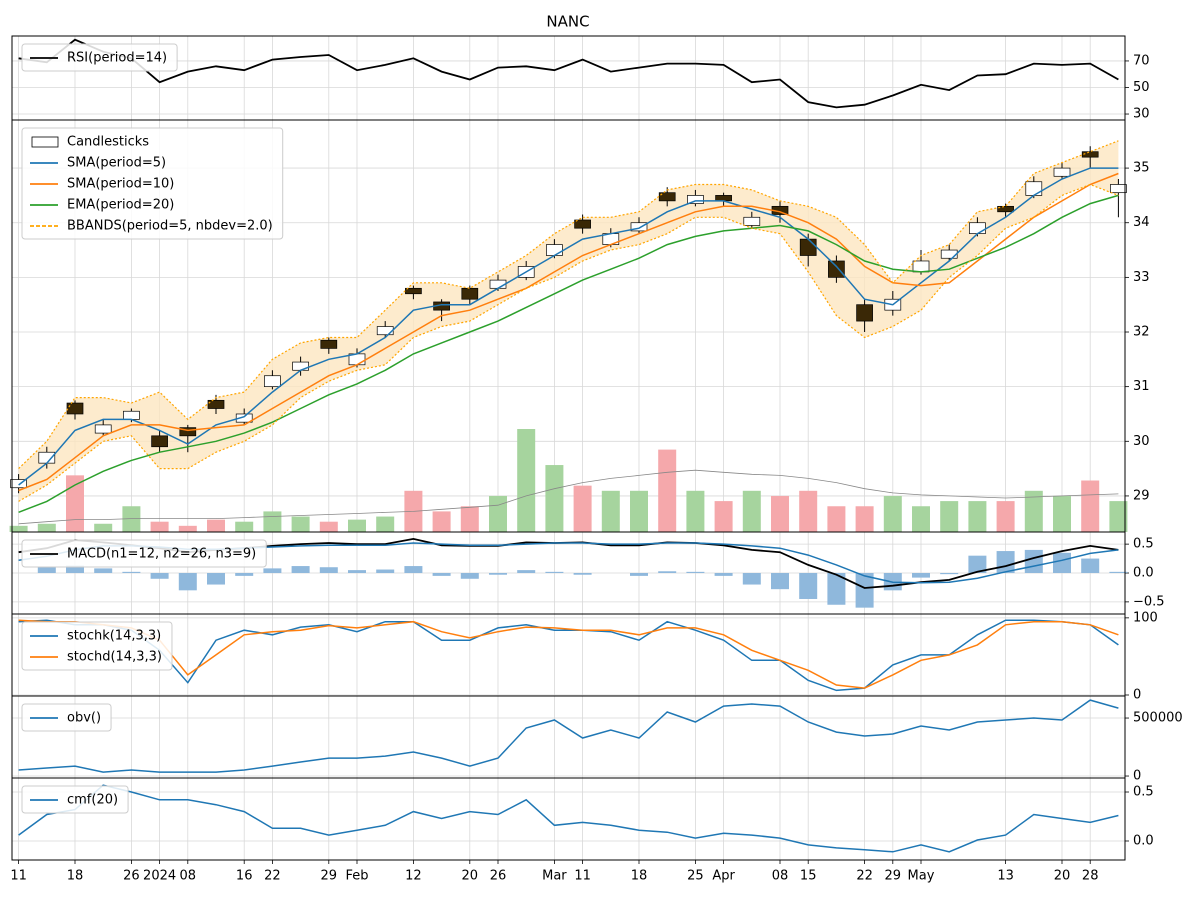 The width and height of the screenshot is (1200, 900). What do you see at coordinates (45, 142) in the screenshot?
I see `legend-swatch` at bounding box center [45, 142].